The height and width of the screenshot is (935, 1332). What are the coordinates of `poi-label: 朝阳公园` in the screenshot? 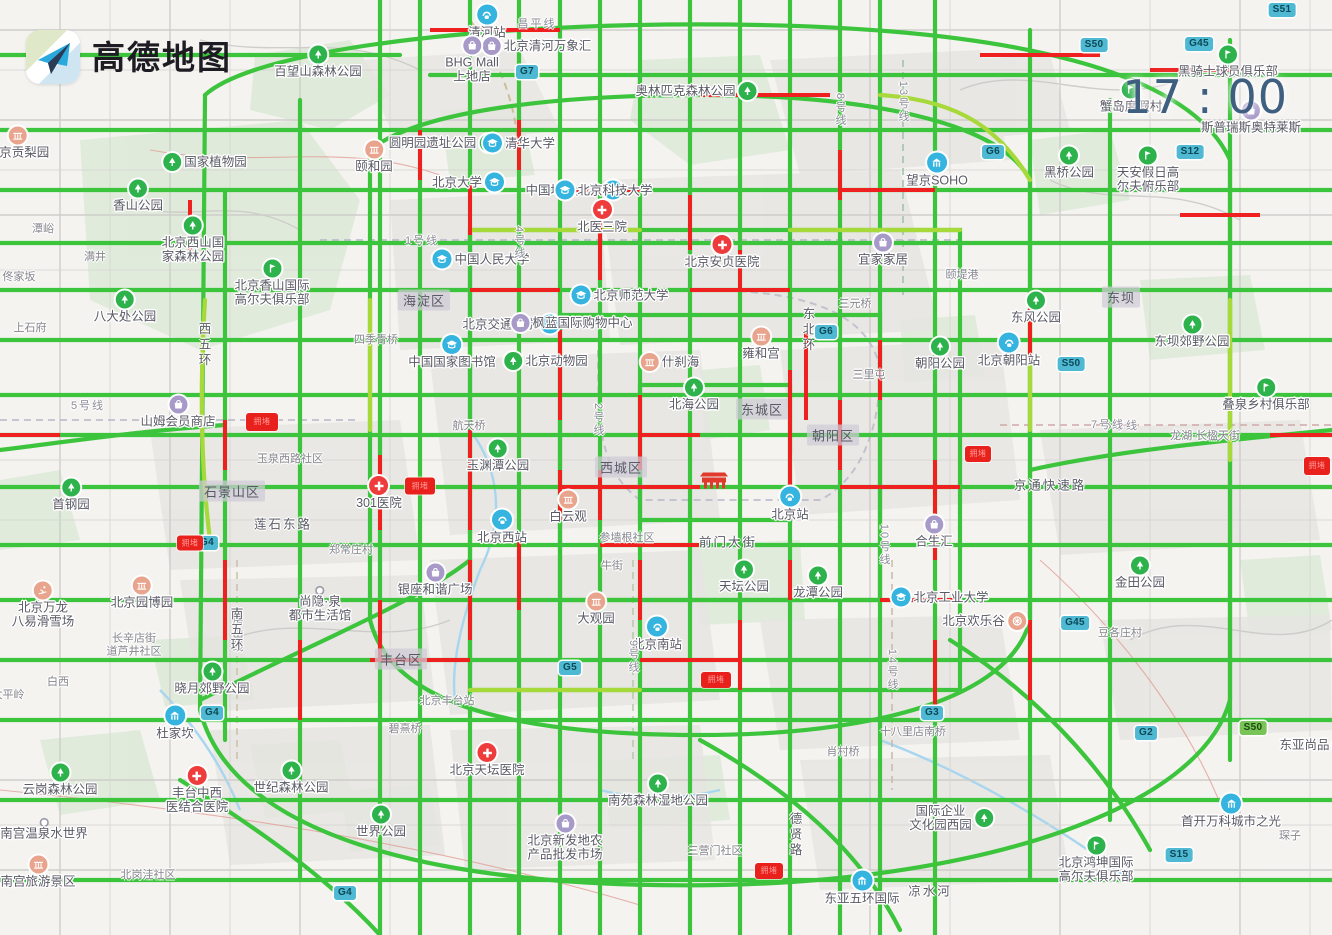 It's located at (940, 354).